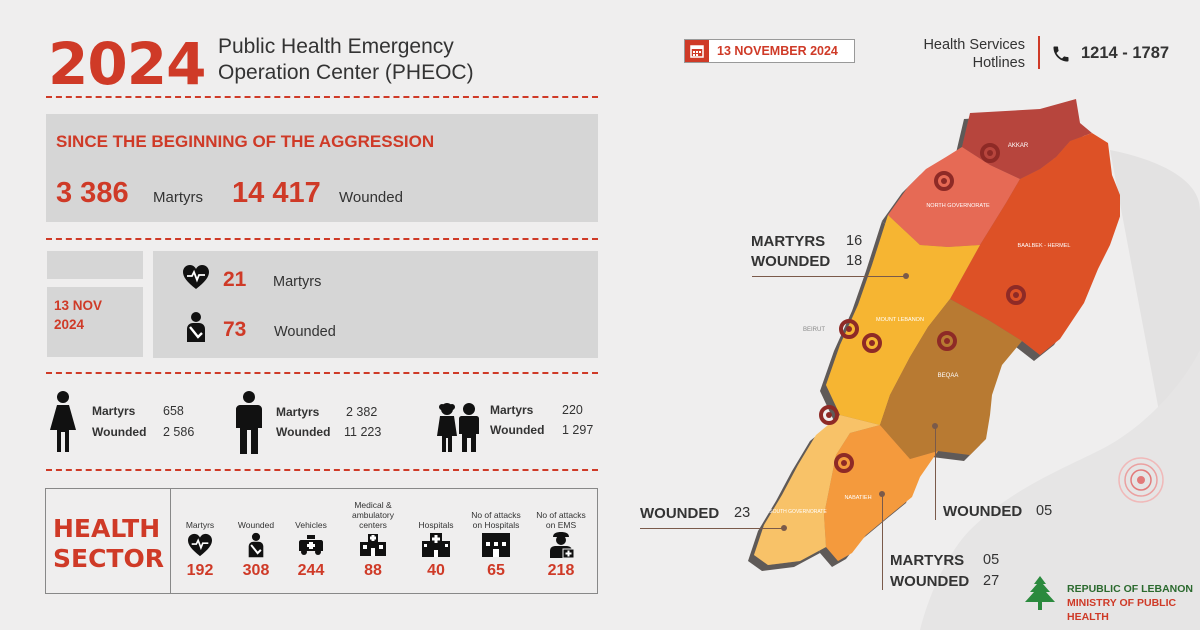  I want to click on hospital-icon, so click(436, 545).